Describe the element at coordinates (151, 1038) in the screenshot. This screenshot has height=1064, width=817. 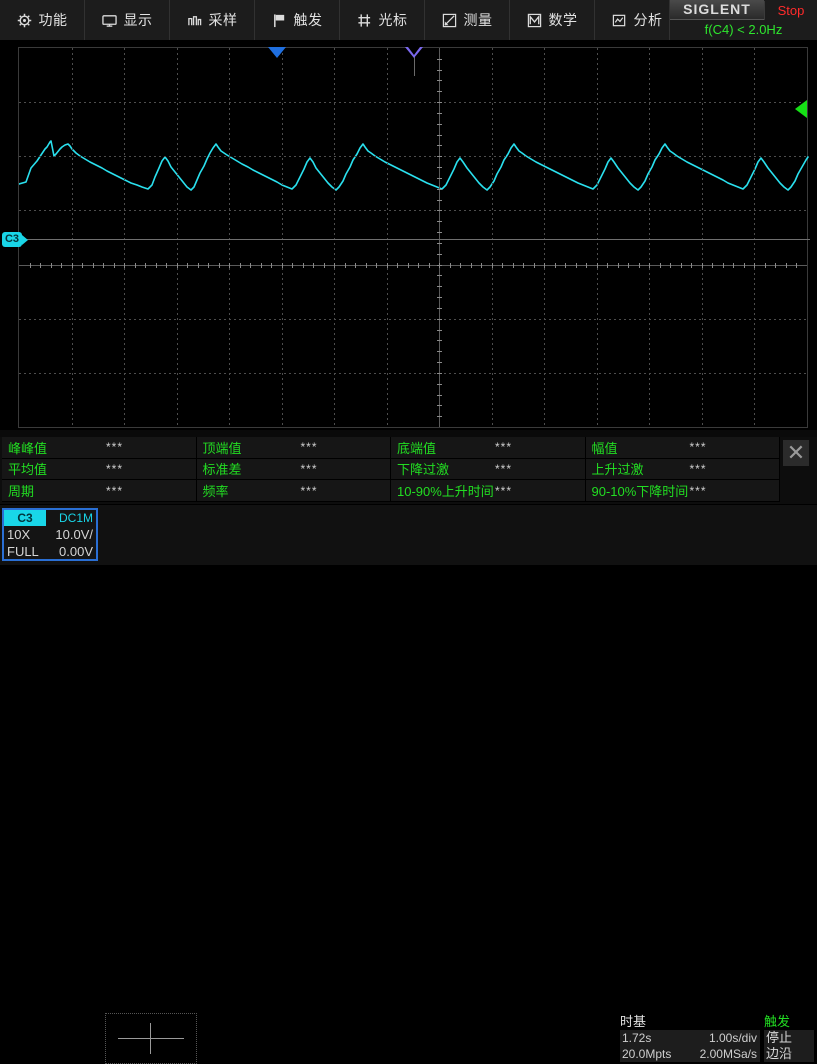
I see `cursor-preview-box` at that location.